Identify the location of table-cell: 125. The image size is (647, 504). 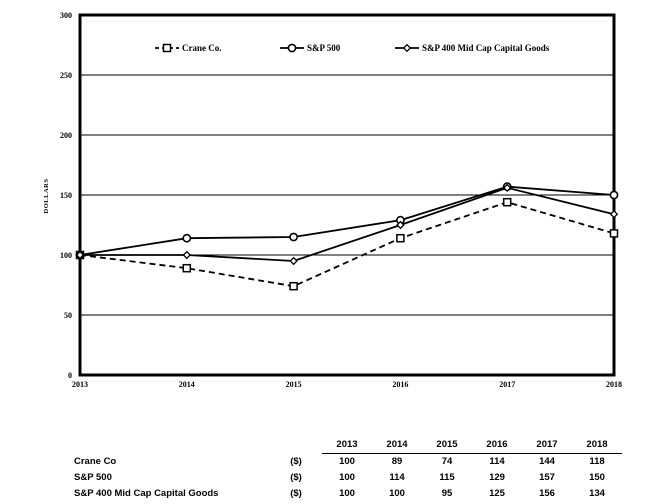
(497, 493).